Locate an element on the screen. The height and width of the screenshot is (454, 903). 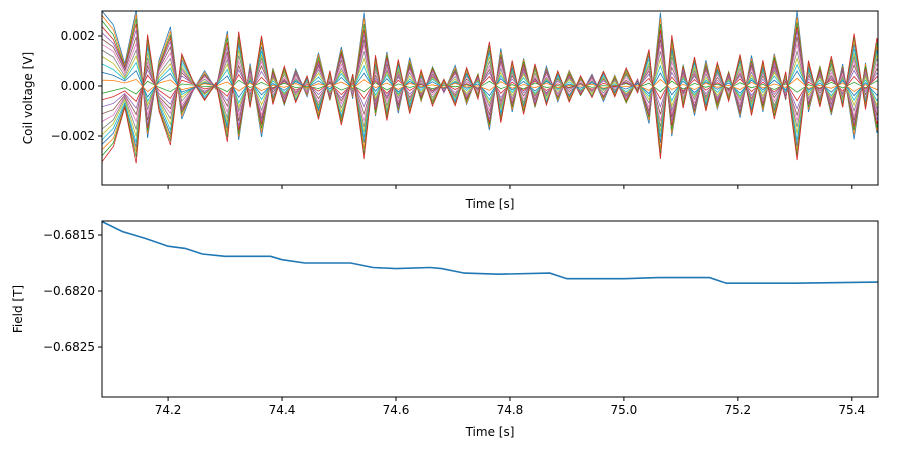
y-tick-label: 0.002 is located at coordinates (78, 36).